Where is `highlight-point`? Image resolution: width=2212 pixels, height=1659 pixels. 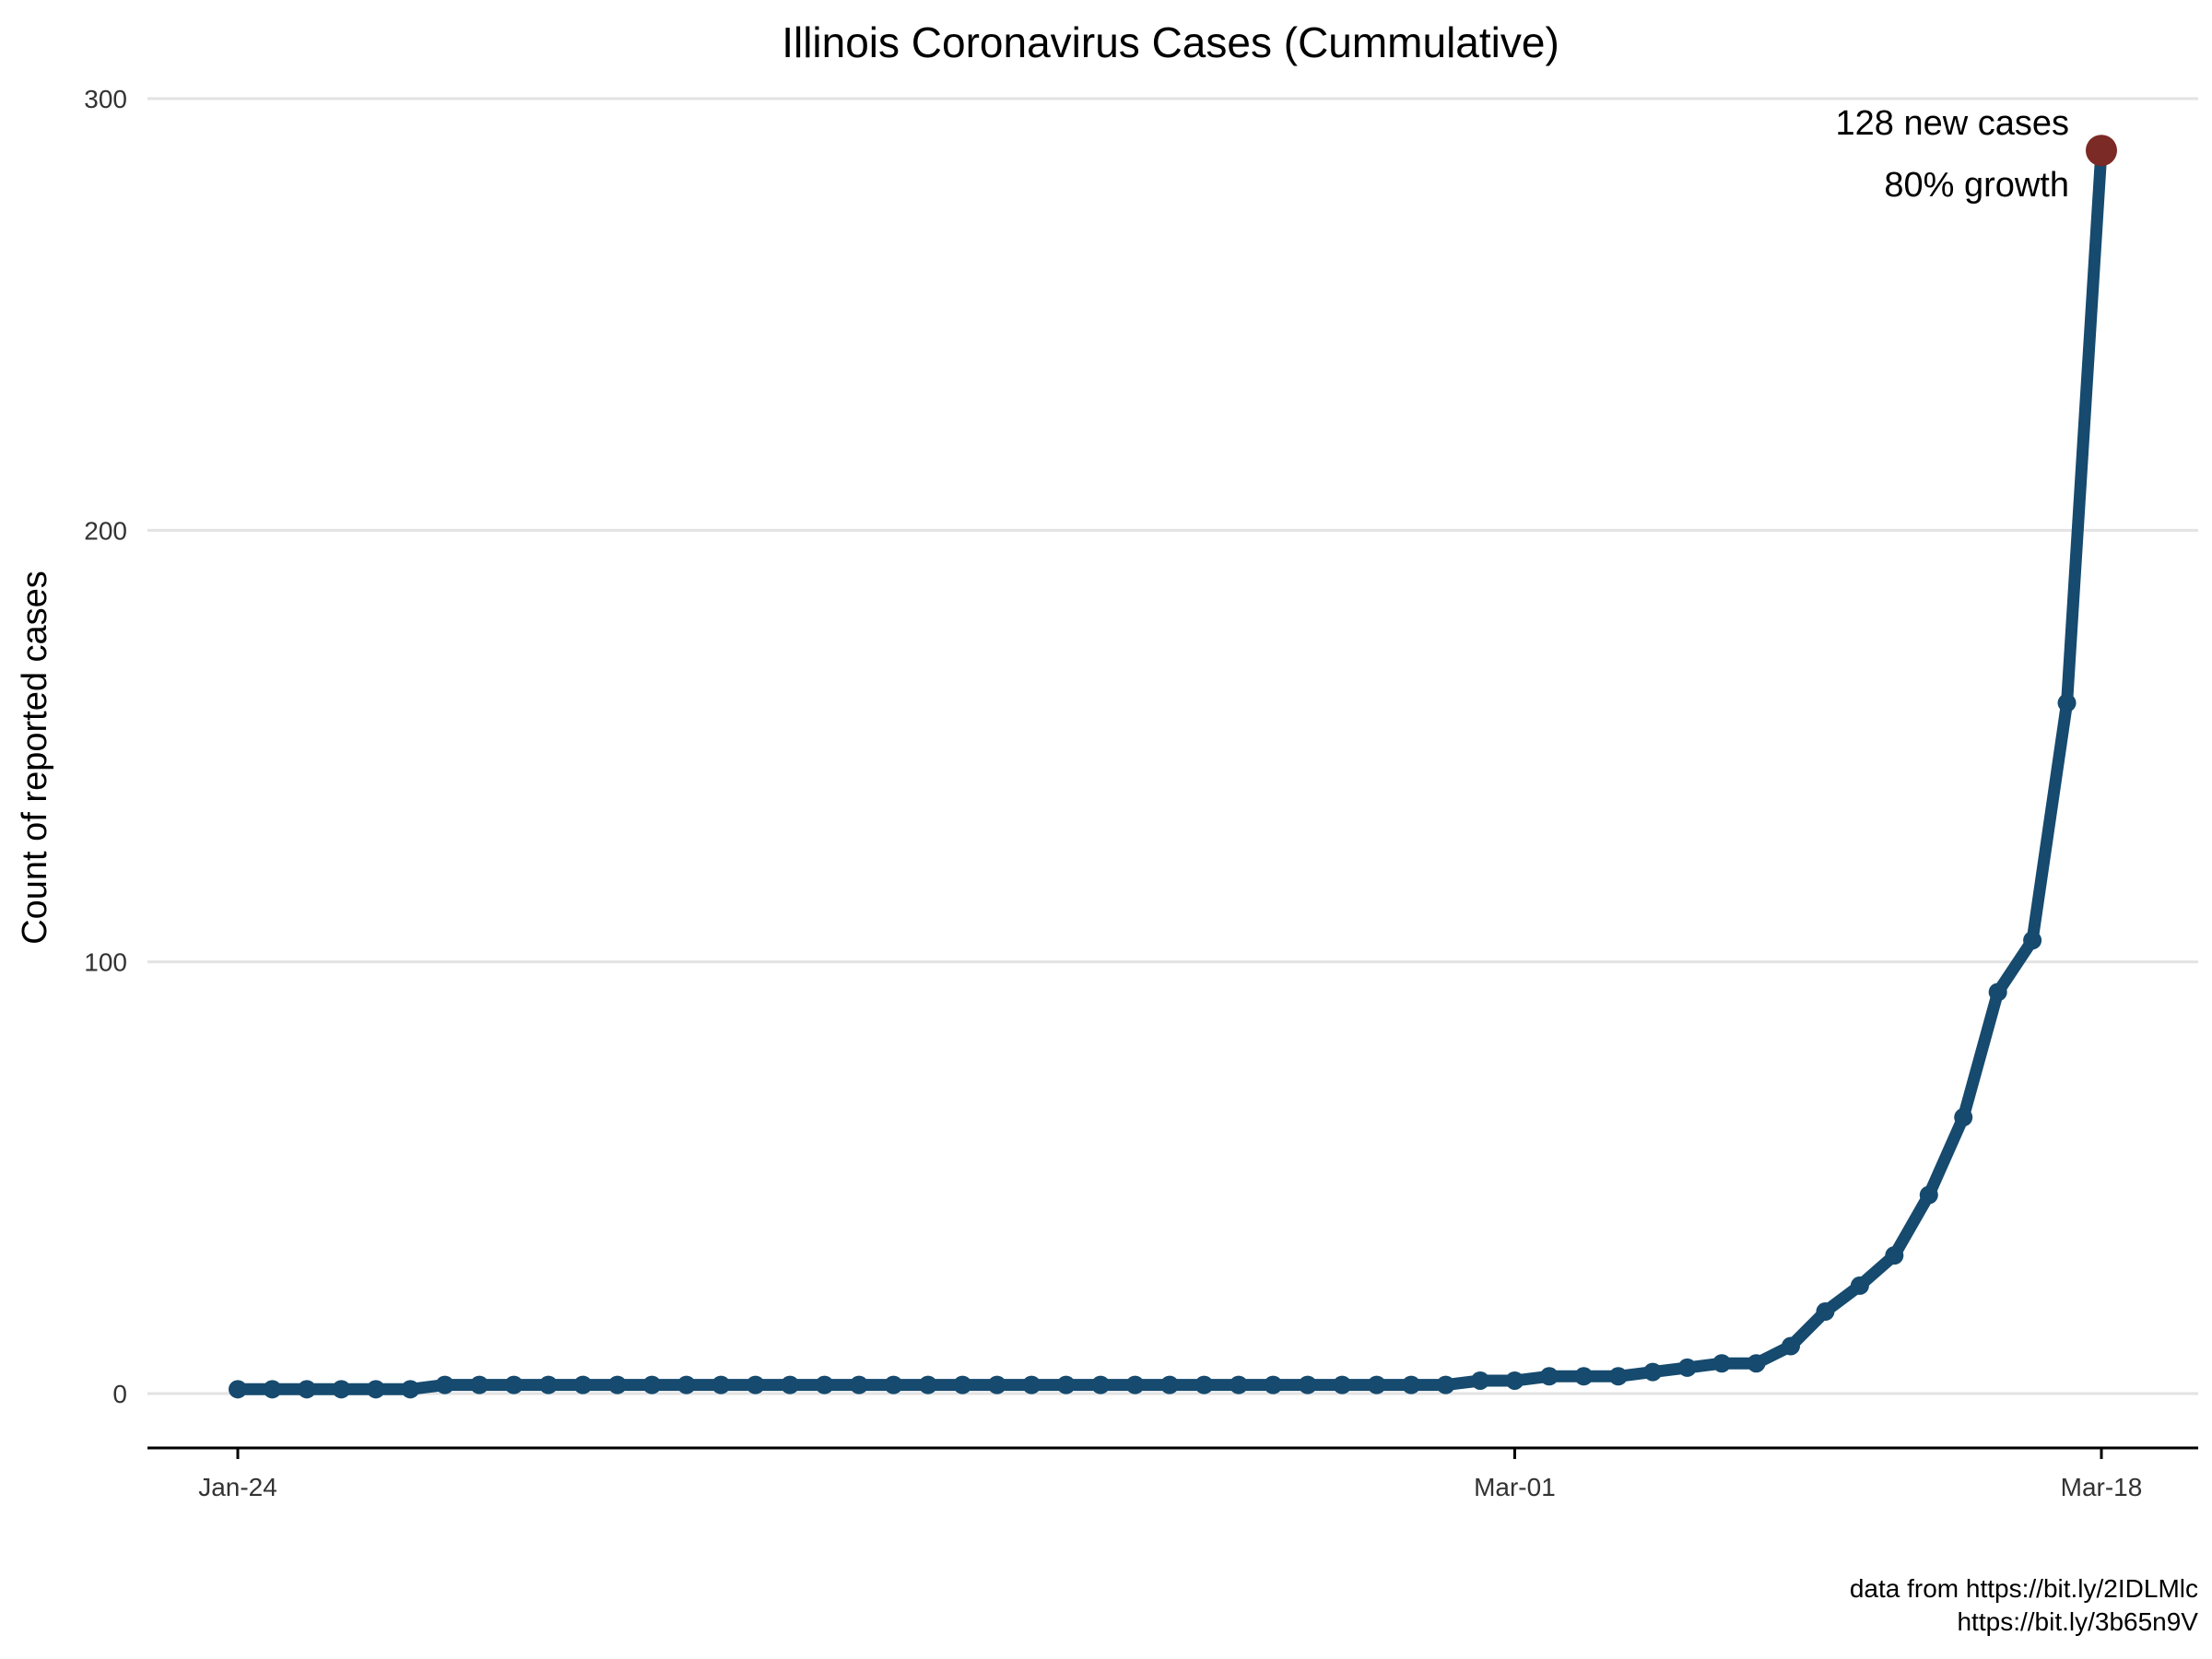
highlight-point is located at coordinates (2101, 151).